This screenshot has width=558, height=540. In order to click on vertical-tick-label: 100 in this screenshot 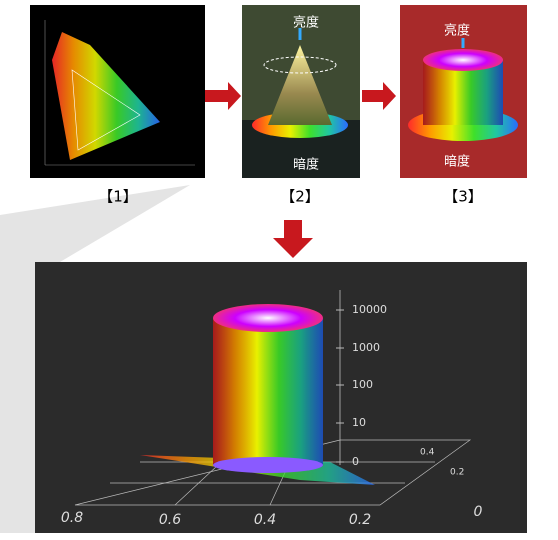, I will do `click(362, 384)`.